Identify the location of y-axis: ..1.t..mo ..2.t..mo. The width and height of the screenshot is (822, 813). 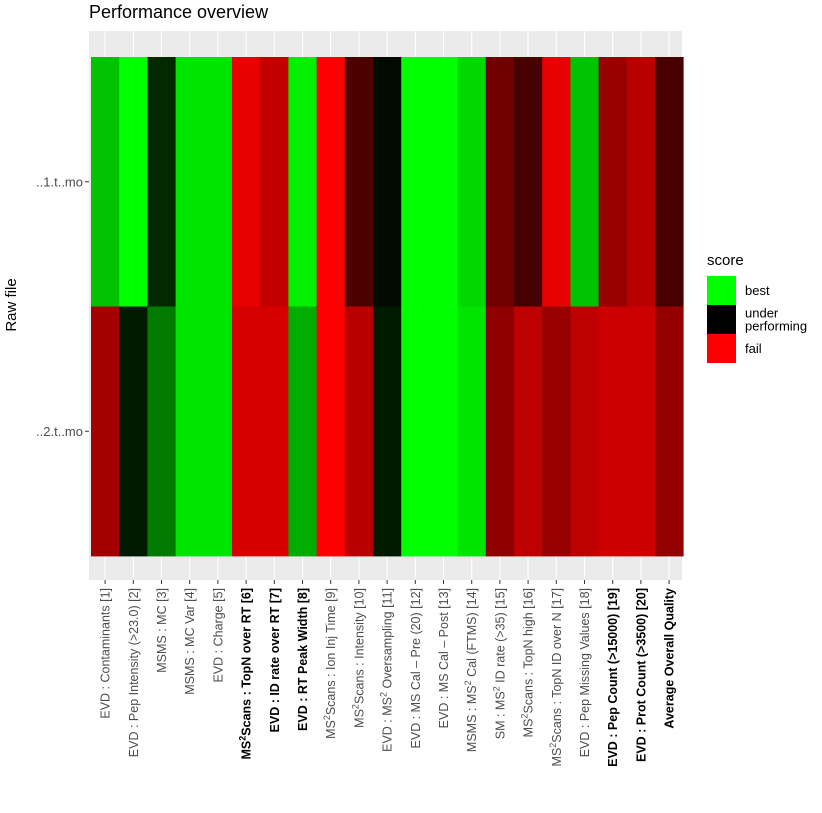
(62, 306).